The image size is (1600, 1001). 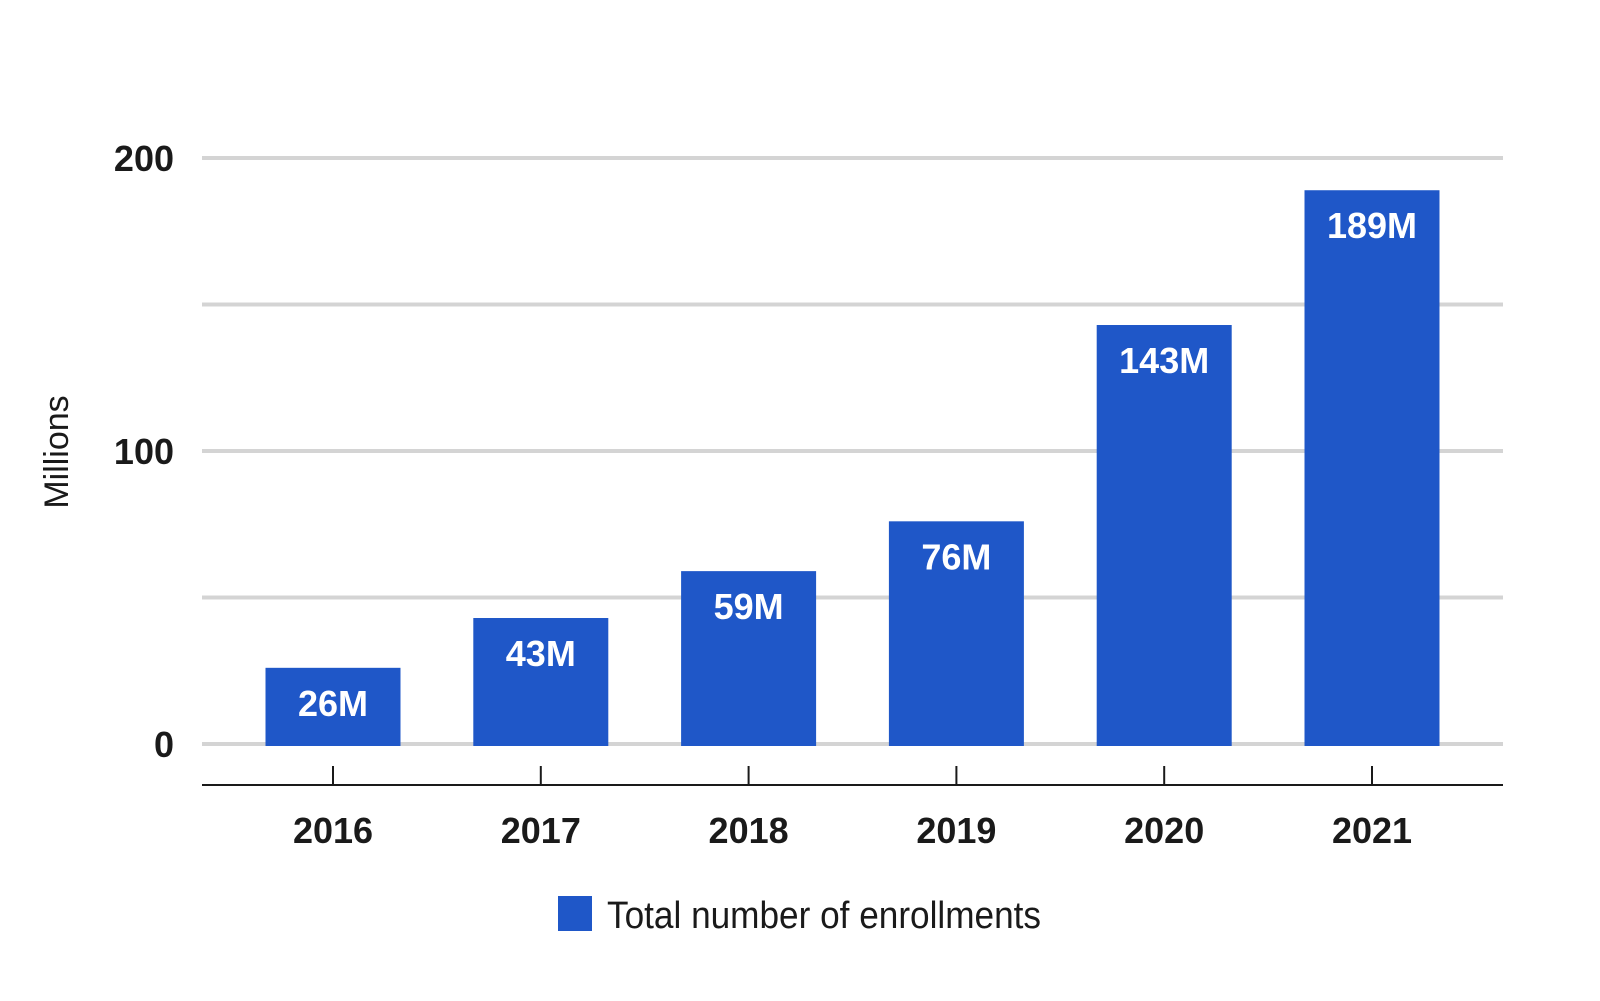 What do you see at coordinates (824, 916) in the screenshot?
I see `legend-label: Total number of enrollments` at bounding box center [824, 916].